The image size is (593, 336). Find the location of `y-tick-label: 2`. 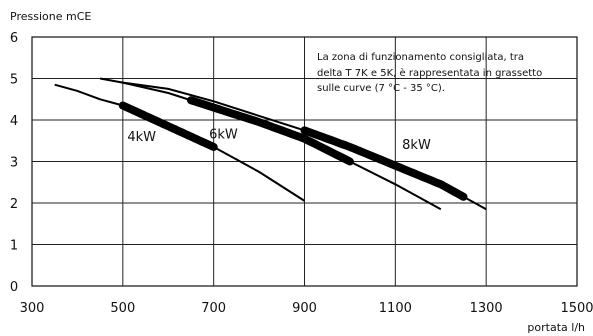

y-tick-label: 2 is located at coordinates (14, 204).